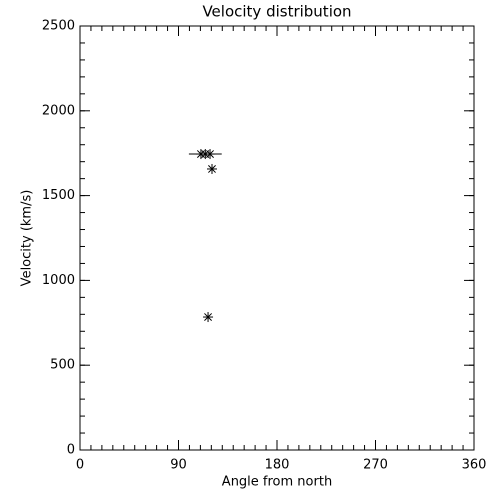  Describe the element at coordinates (58, 26) in the screenshot. I see `y-tick-label: 2500` at that location.